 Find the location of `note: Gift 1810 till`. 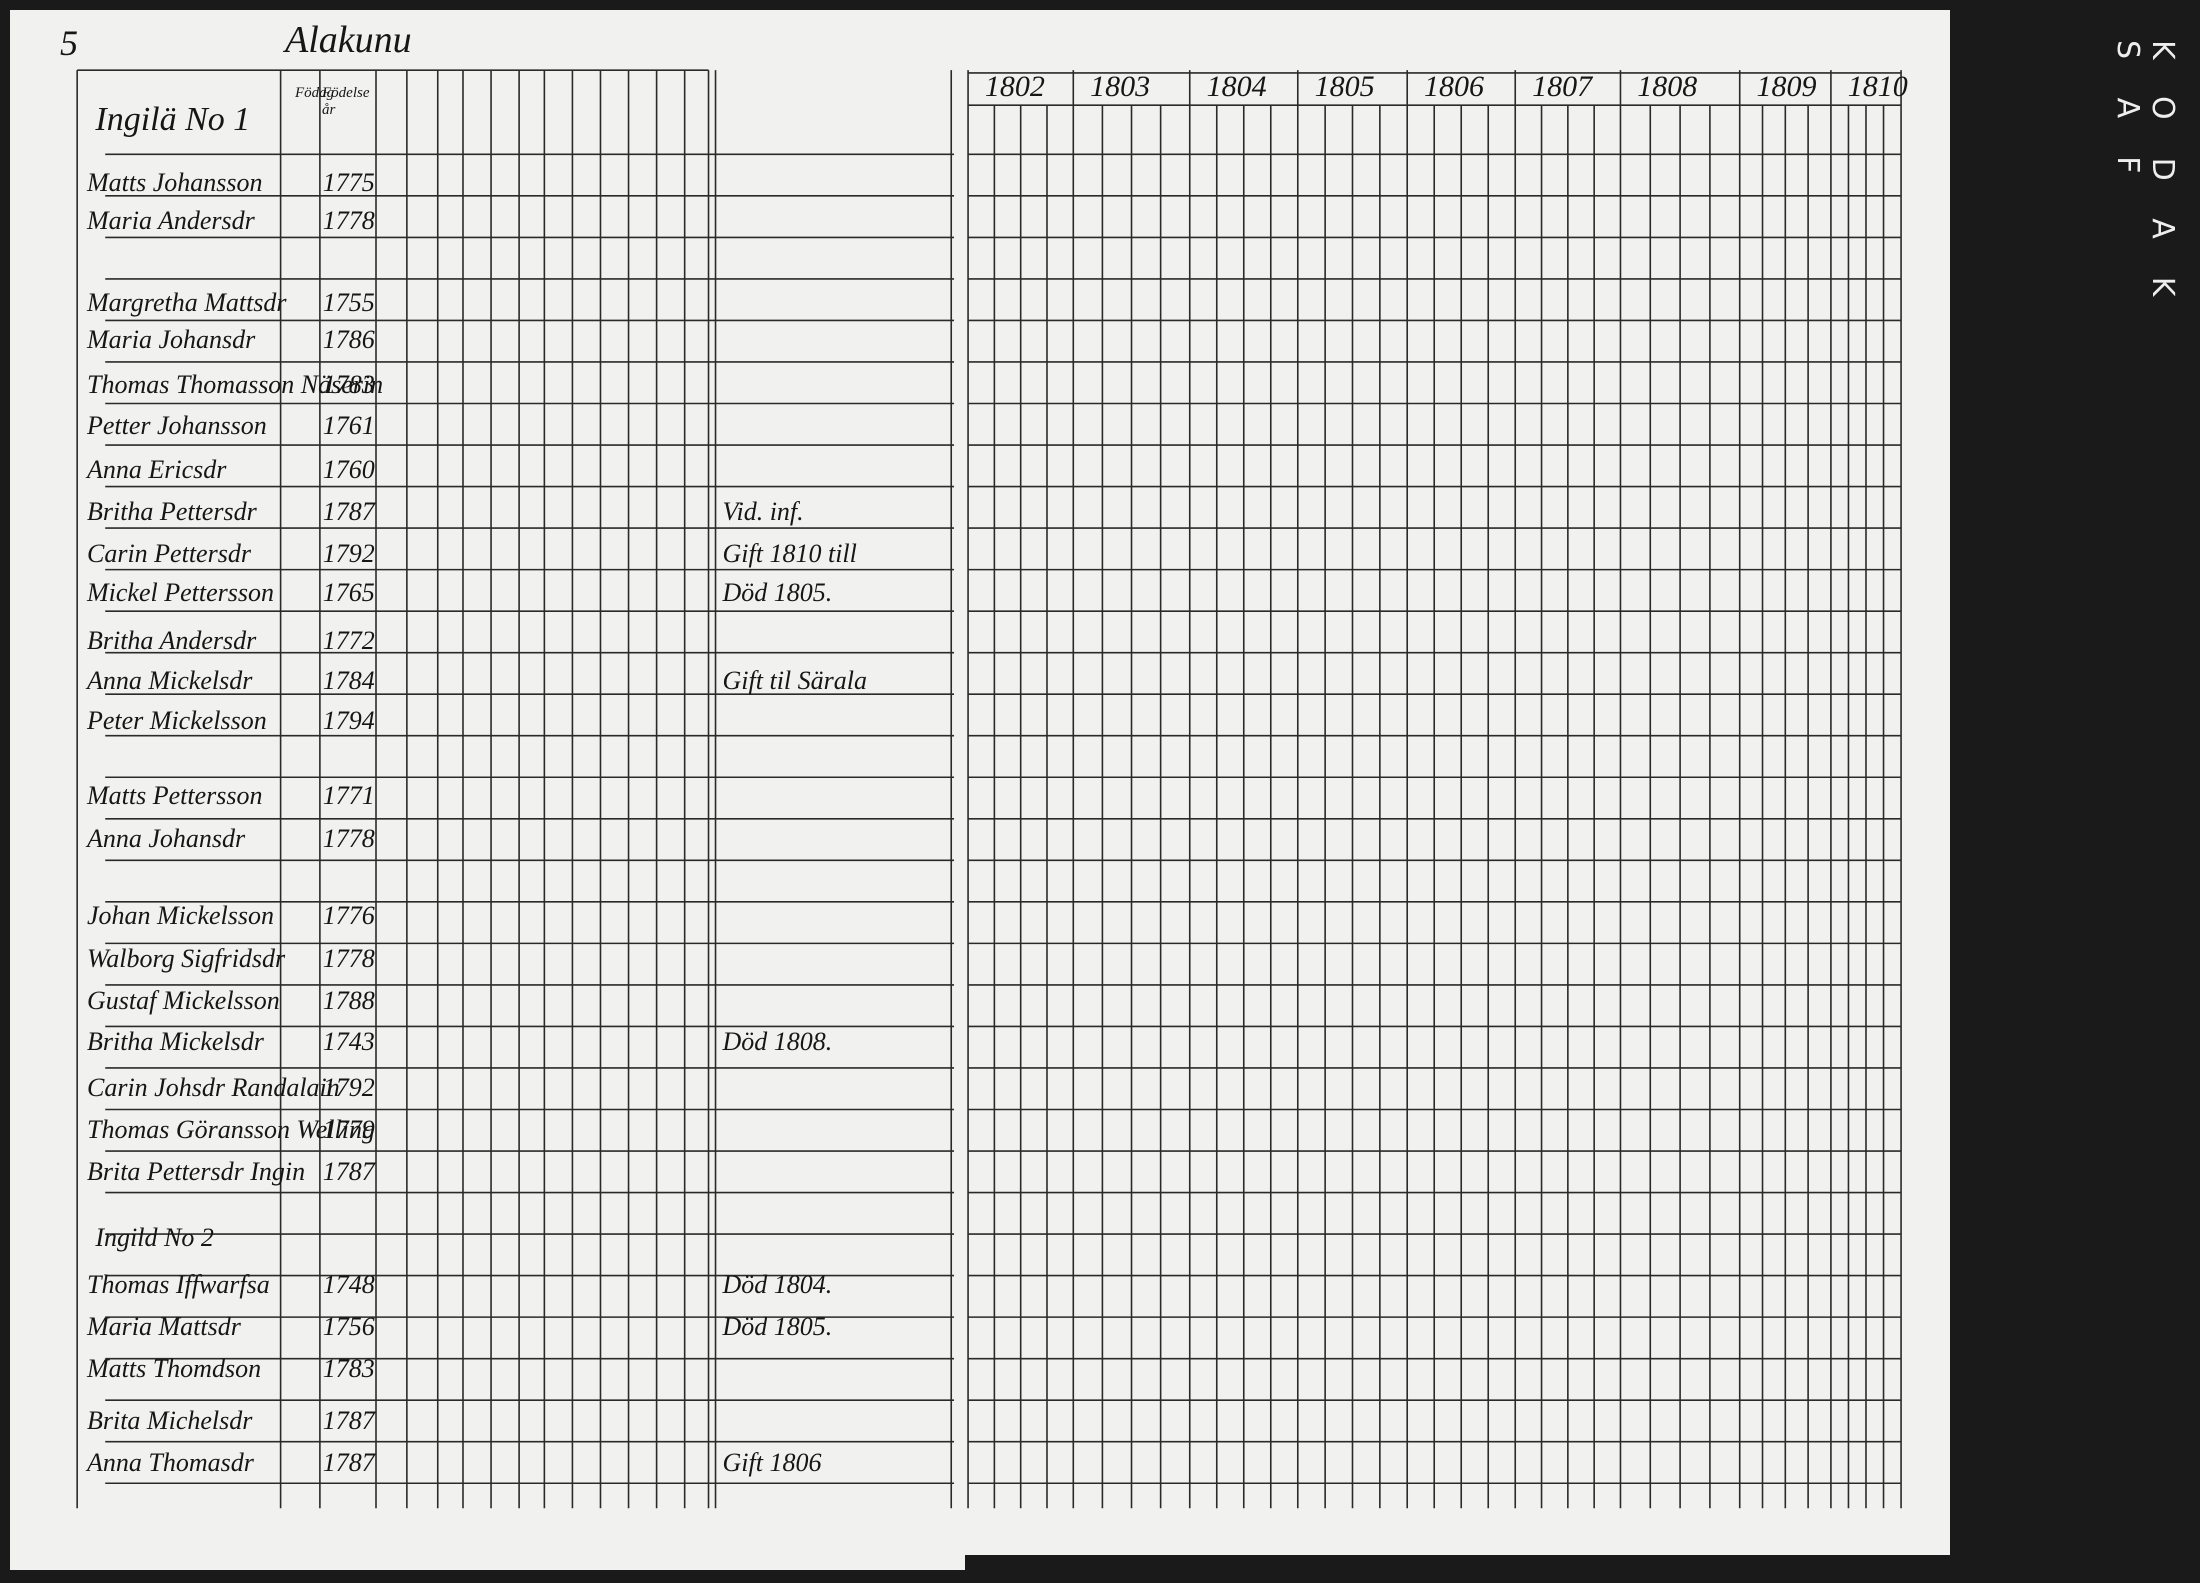

note: Gift 1810 till is located at coordinates (789, 553).